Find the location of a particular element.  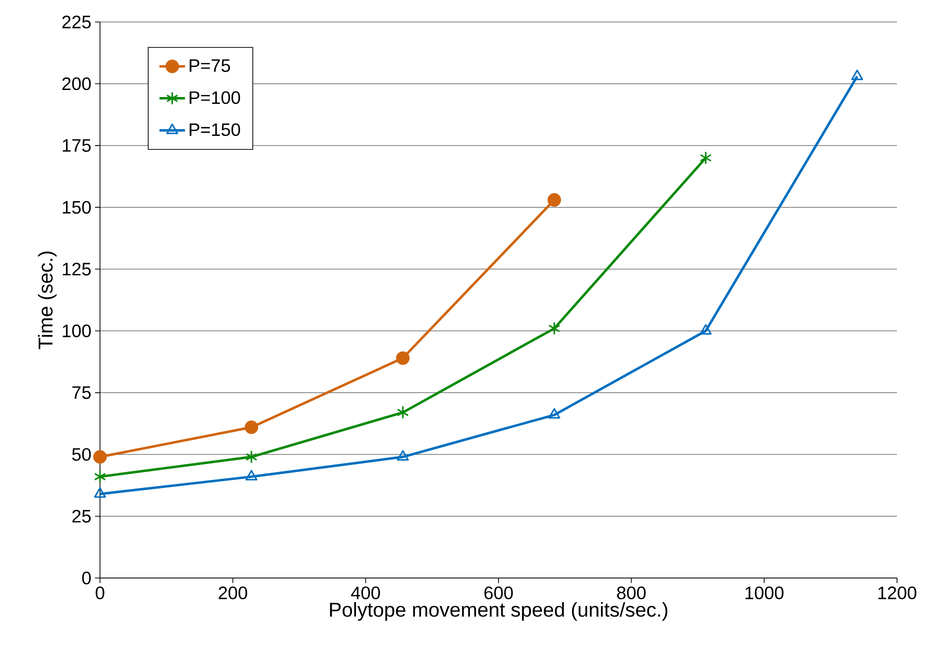

y-tick-label: 150 is located at coordinates (76, 207).